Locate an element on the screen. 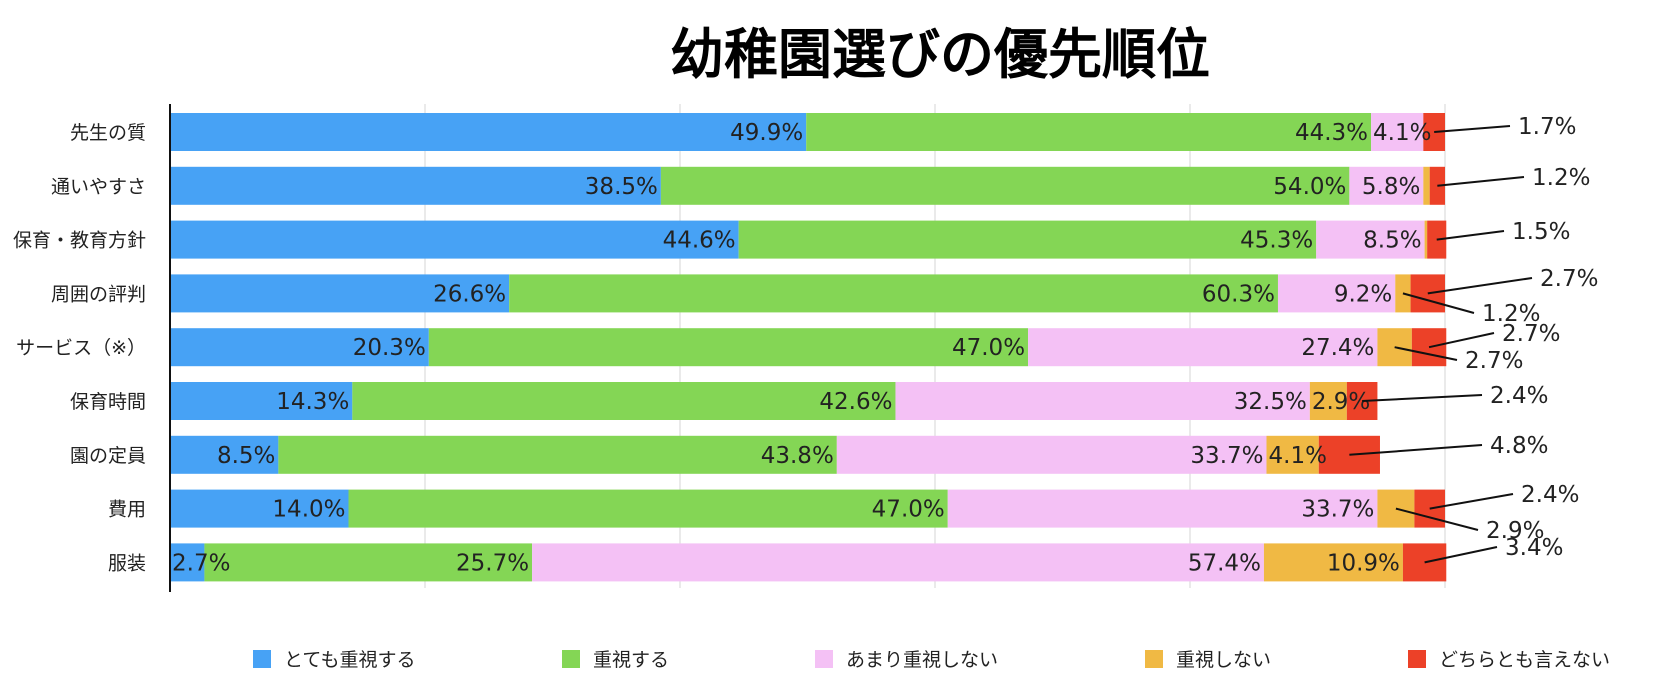 Image resolution: width=1662 pixels, height=694 pixels. data-label: 32.5% is located at coordinates (1270, 402).